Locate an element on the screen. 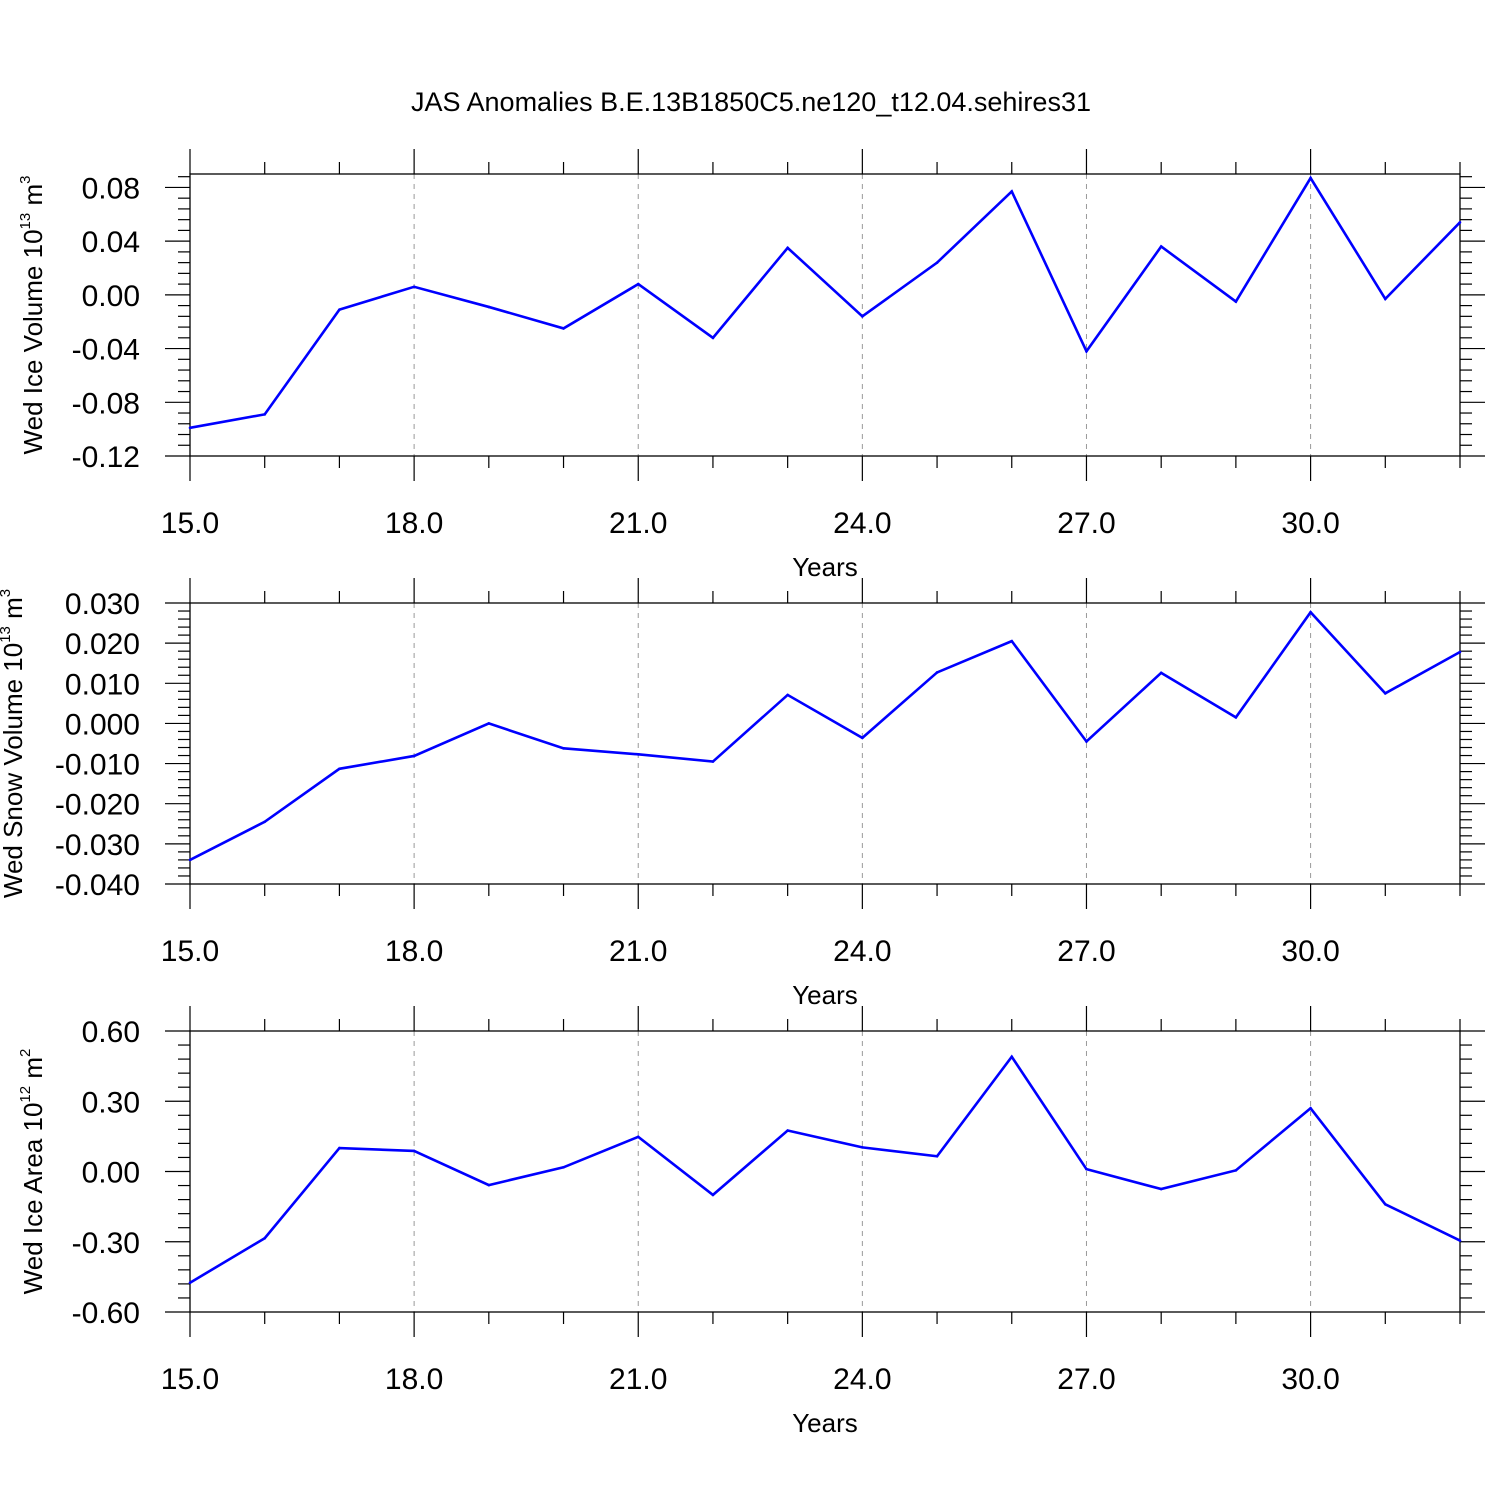 The width and height of the screenshot is (1500, 1500). y-tick-label: -0.030 is located at coordinates (97, 845).